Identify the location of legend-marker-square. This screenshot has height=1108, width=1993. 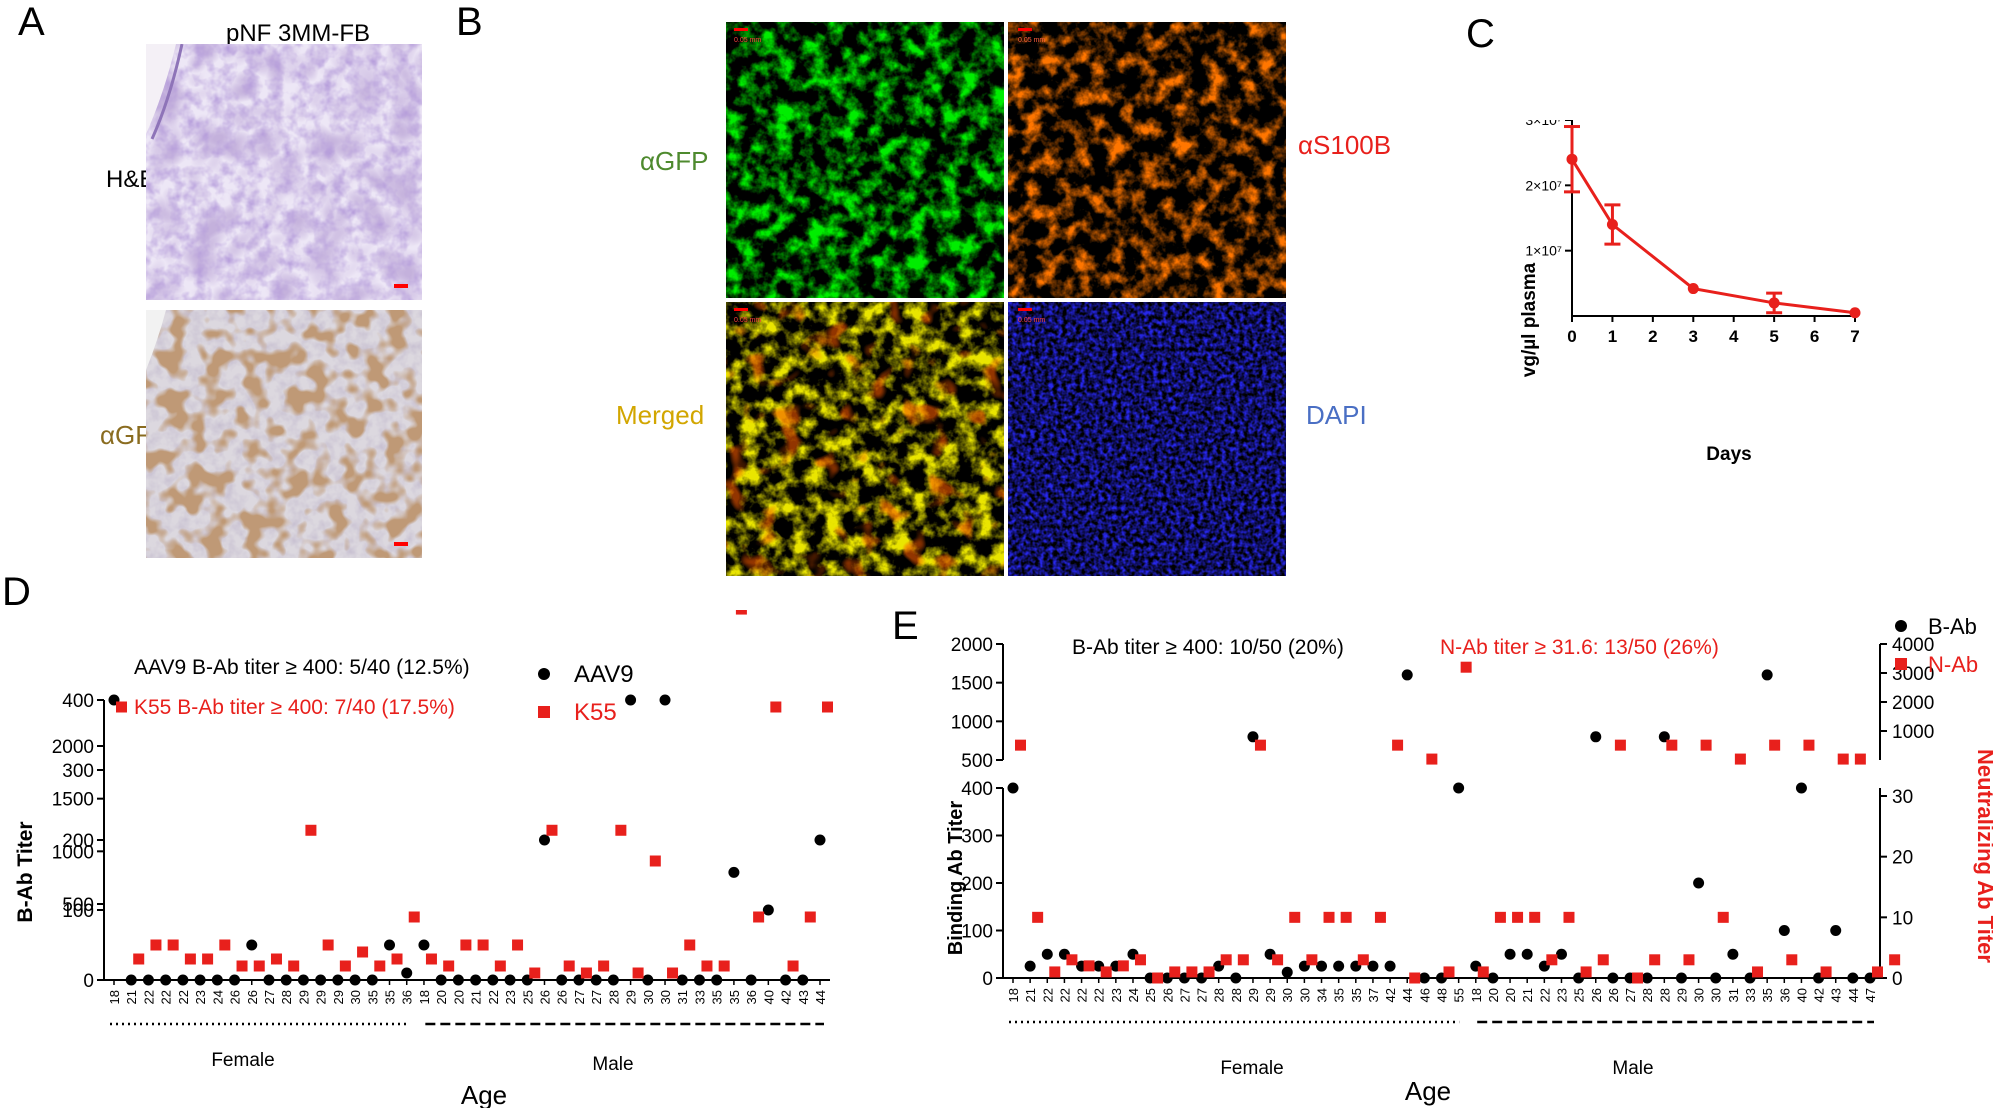
(1901, 664).